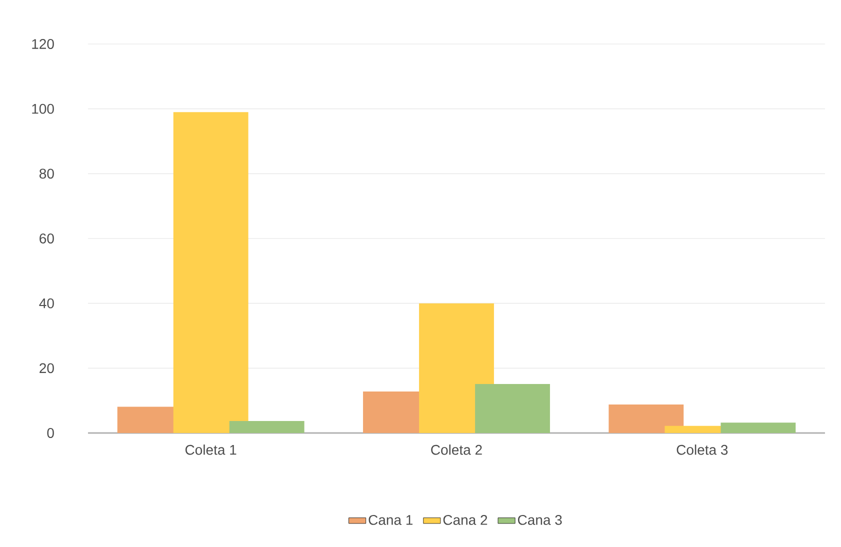 The height and width of the screenshot is (547, 841). What do you see at coordinates (50, 433) in the screenshot?
I see `y-tick-label: 0` at bounding box center [50, 433].